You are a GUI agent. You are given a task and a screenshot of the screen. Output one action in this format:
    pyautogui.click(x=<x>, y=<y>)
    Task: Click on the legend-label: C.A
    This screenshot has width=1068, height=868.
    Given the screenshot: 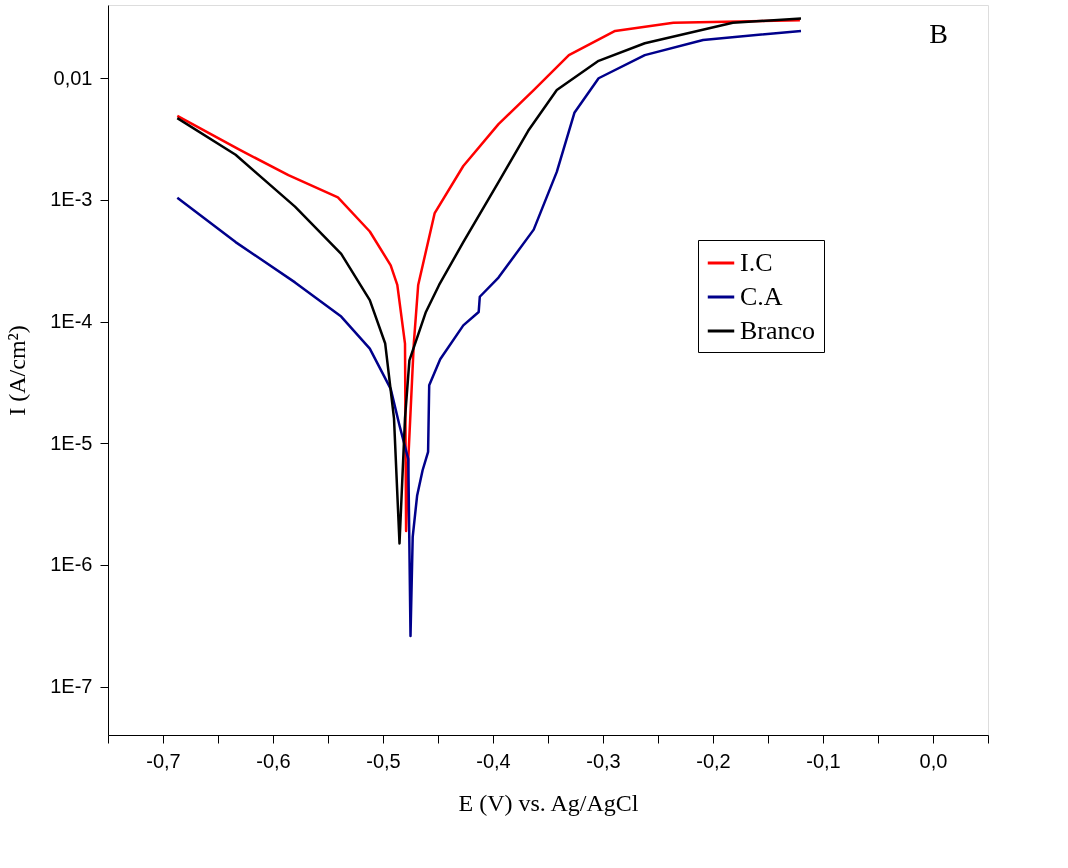 What is the action you would take?
    pyautogui.click(x=761, y=296)
    